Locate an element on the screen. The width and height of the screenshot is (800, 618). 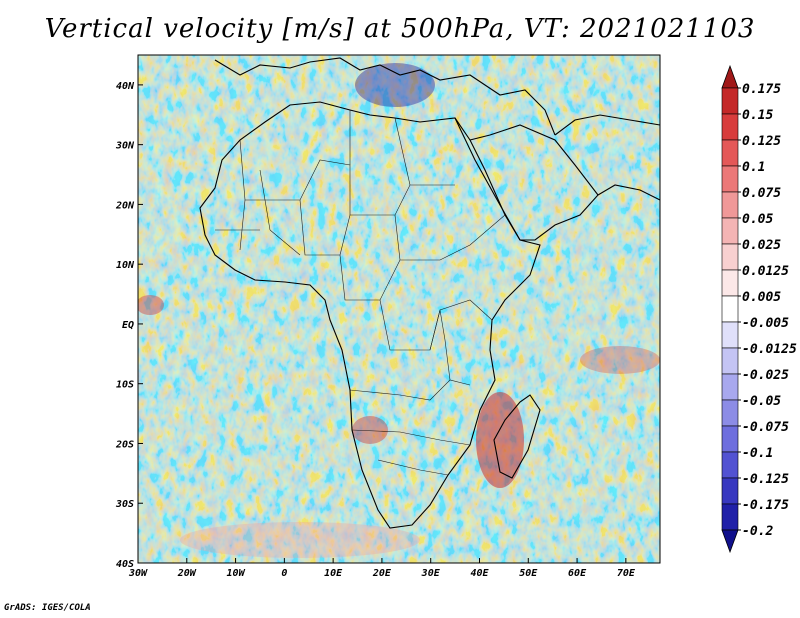
colorbar-label: -0.175 is located at coordinates (765, 505).